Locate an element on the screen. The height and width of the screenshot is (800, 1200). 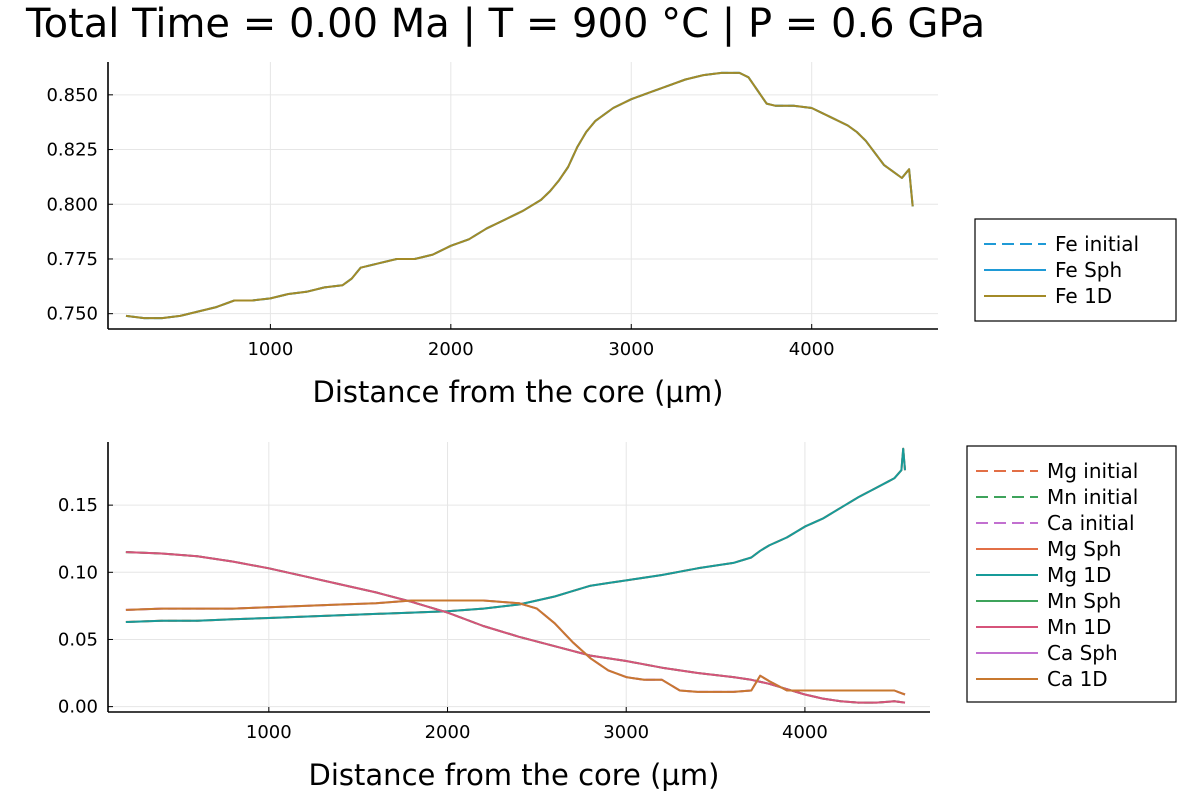
y-tick-label: 0.10 is located at coordinates (78, 572).